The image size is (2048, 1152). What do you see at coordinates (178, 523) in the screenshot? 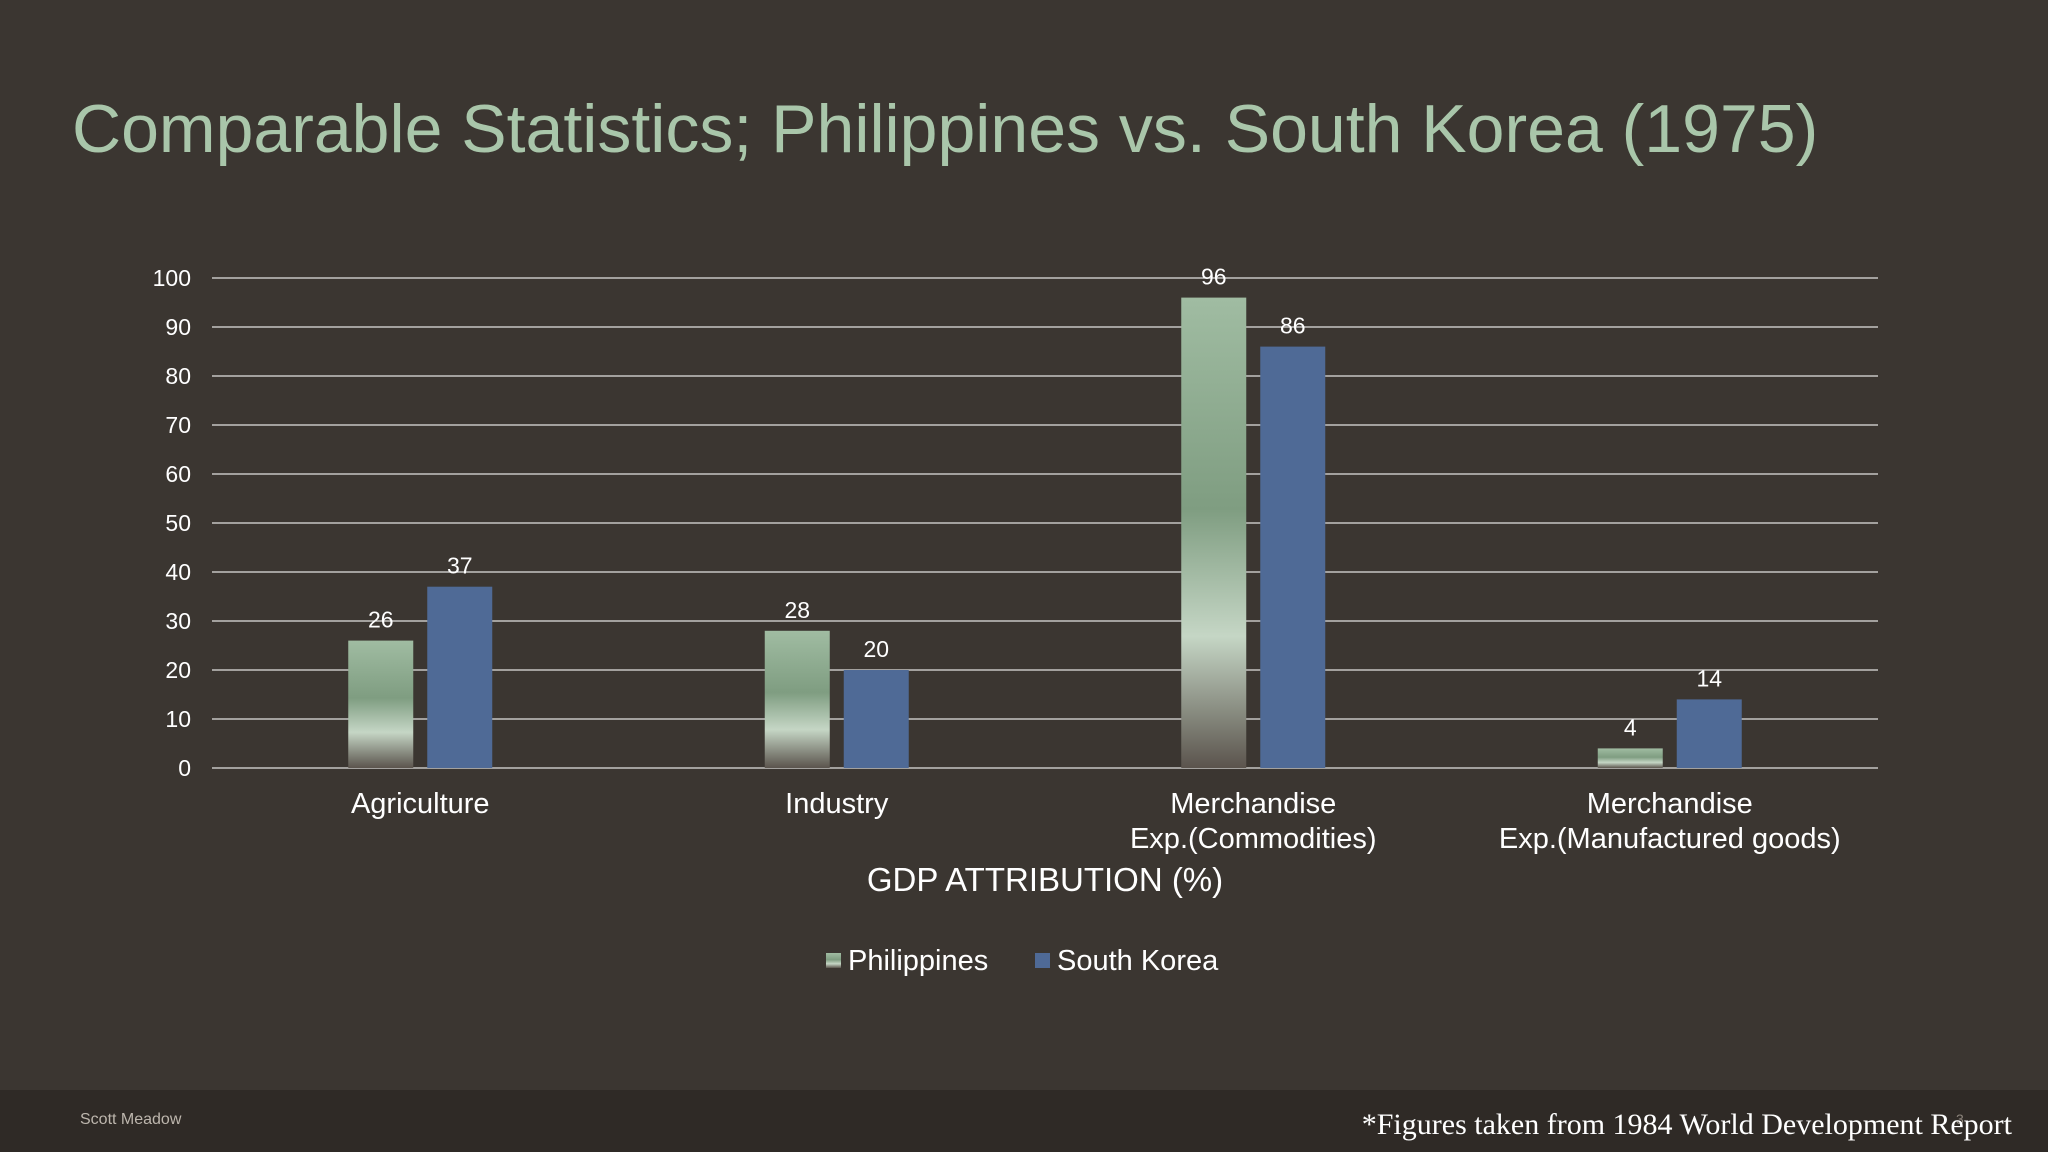
I see `y-tick-label: 50` at bounding box center [178, 523].